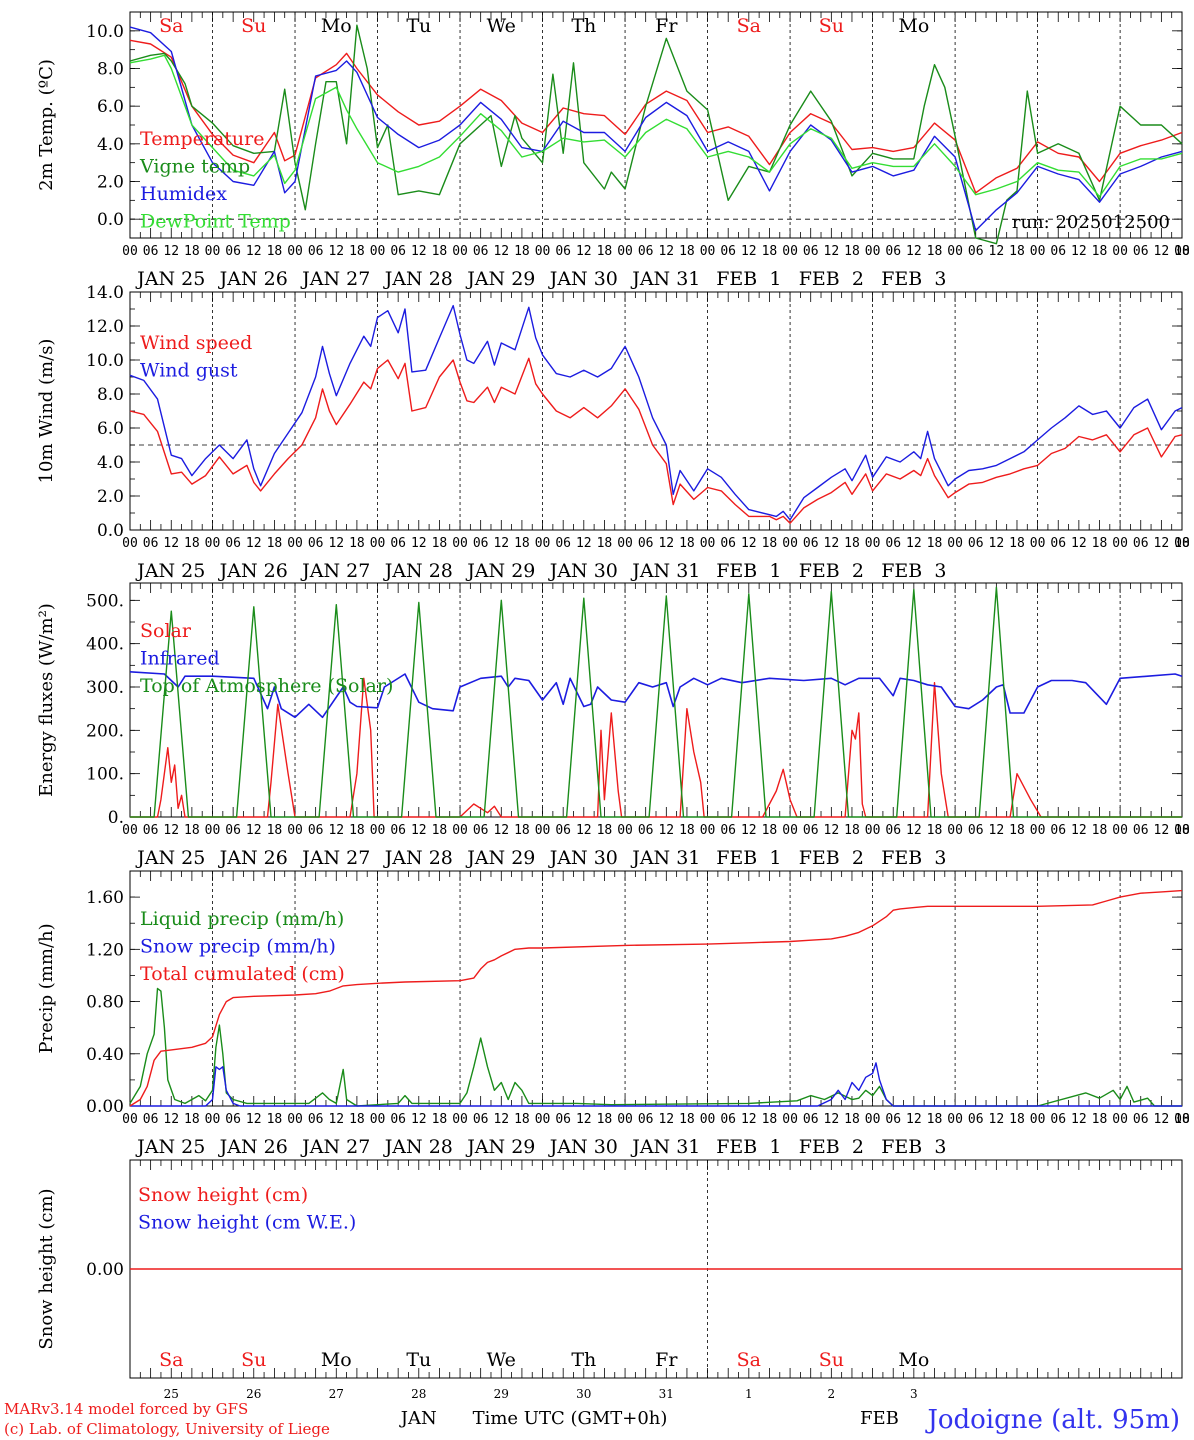 This screenshot has height=1440, width=1194. Describe the element at coordinates (46, 1268) in the screenshot. I see `y-axis-label: Snow height (cm)` at that location.